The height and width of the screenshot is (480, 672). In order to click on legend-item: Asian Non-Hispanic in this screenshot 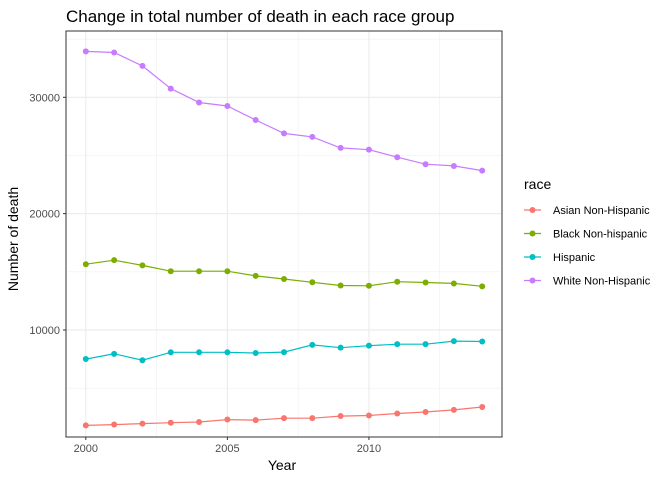, I will do `click(587, 211)`.